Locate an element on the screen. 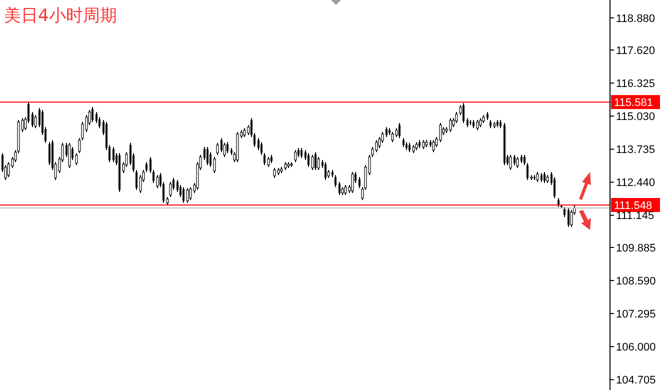 The width and height of the screenshot is (661, 390). y-tick-label: 115.030 is located at coordinates (635, 117).